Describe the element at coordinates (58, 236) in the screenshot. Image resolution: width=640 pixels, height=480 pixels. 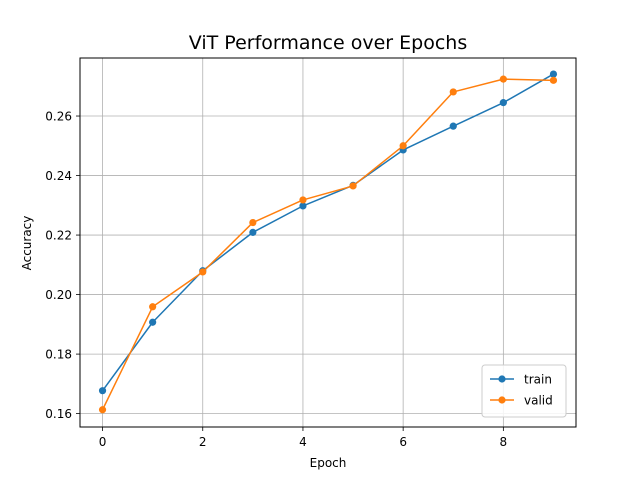
I see `y-tick-label: 0.22` at that location.